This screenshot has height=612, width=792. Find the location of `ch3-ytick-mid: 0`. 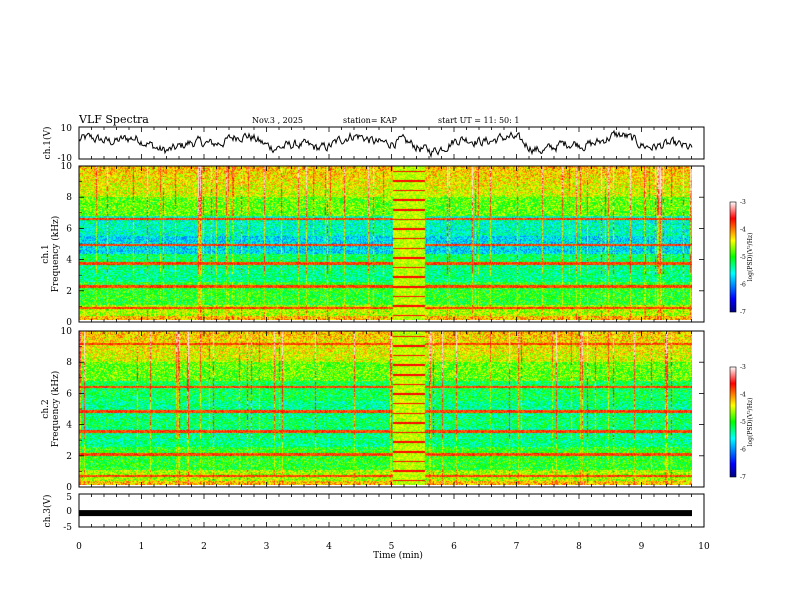

ch3-ytick-mid: 0 is located at coordinates (69, 512).